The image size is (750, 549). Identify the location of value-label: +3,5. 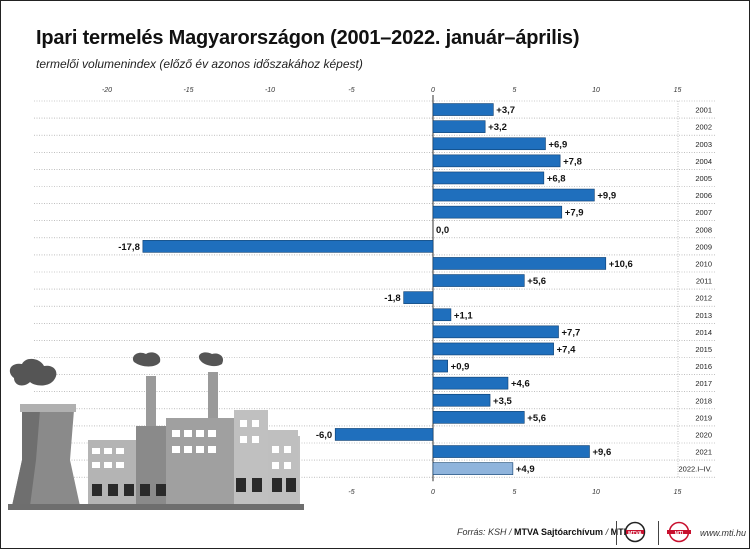
(502, 401).